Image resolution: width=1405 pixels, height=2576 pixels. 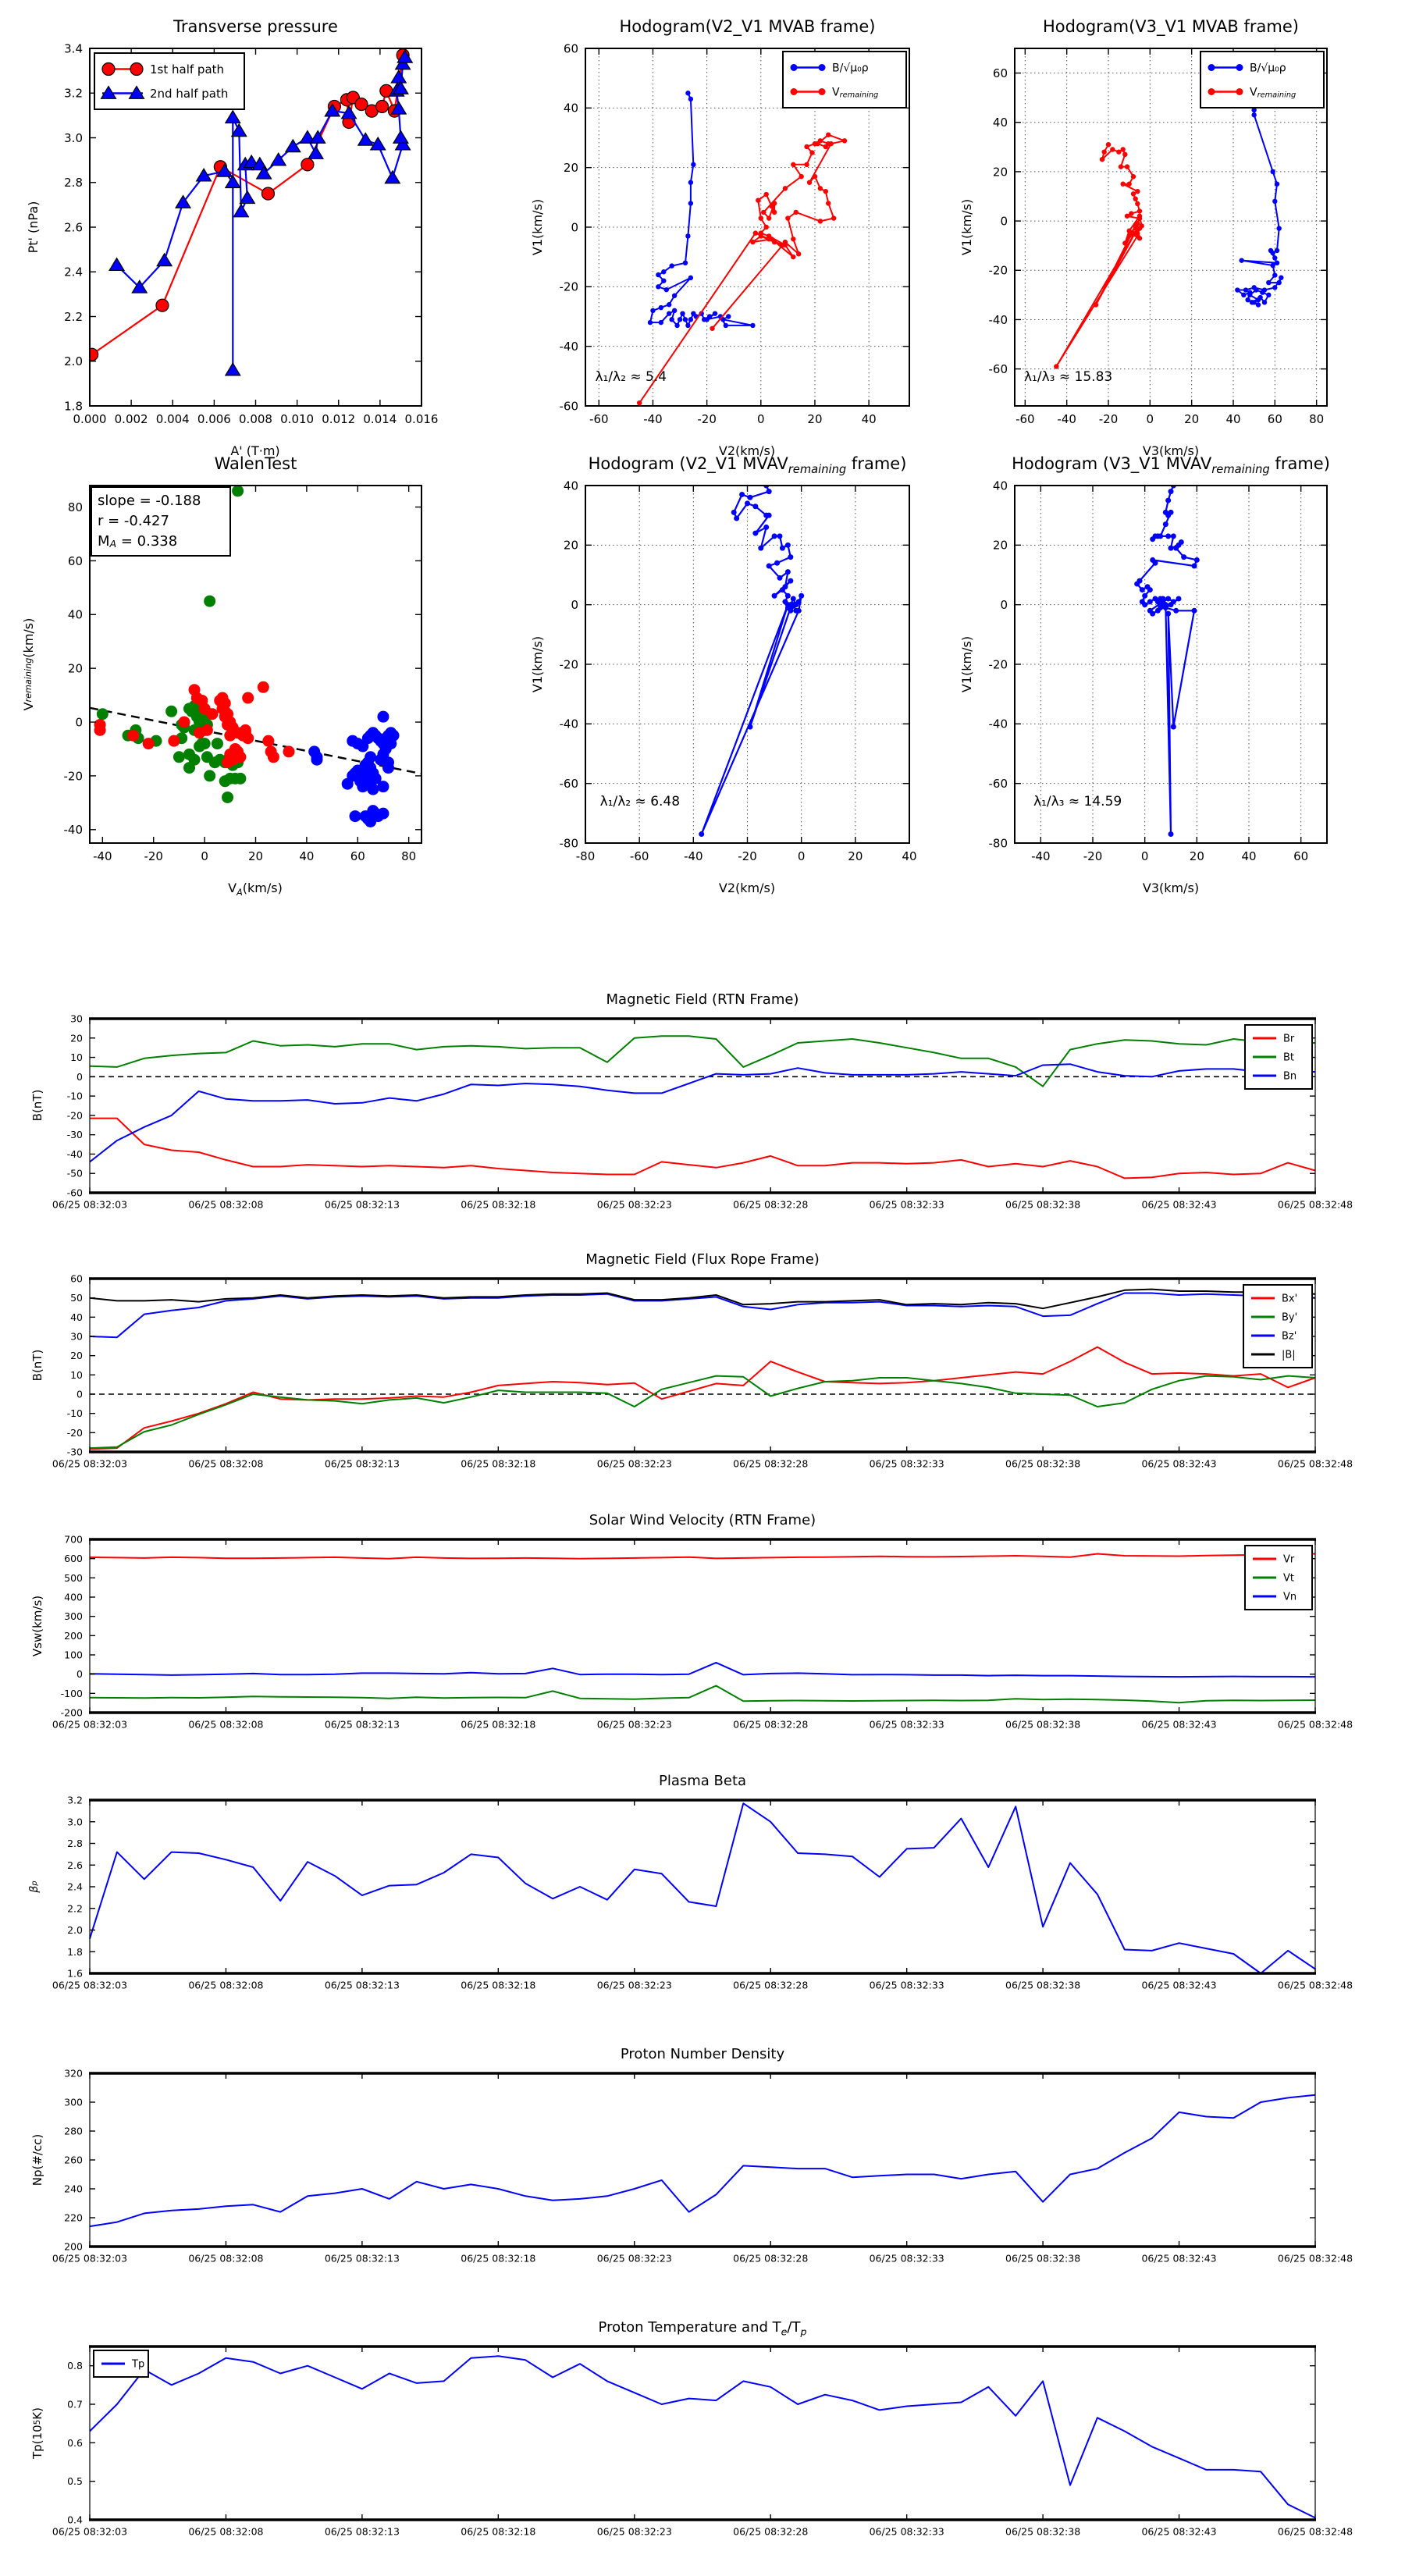 What do you see at coordinates (73, 2131) in the screenshot?
I see `svg-text: 280` at bounding box center [73, 2131].